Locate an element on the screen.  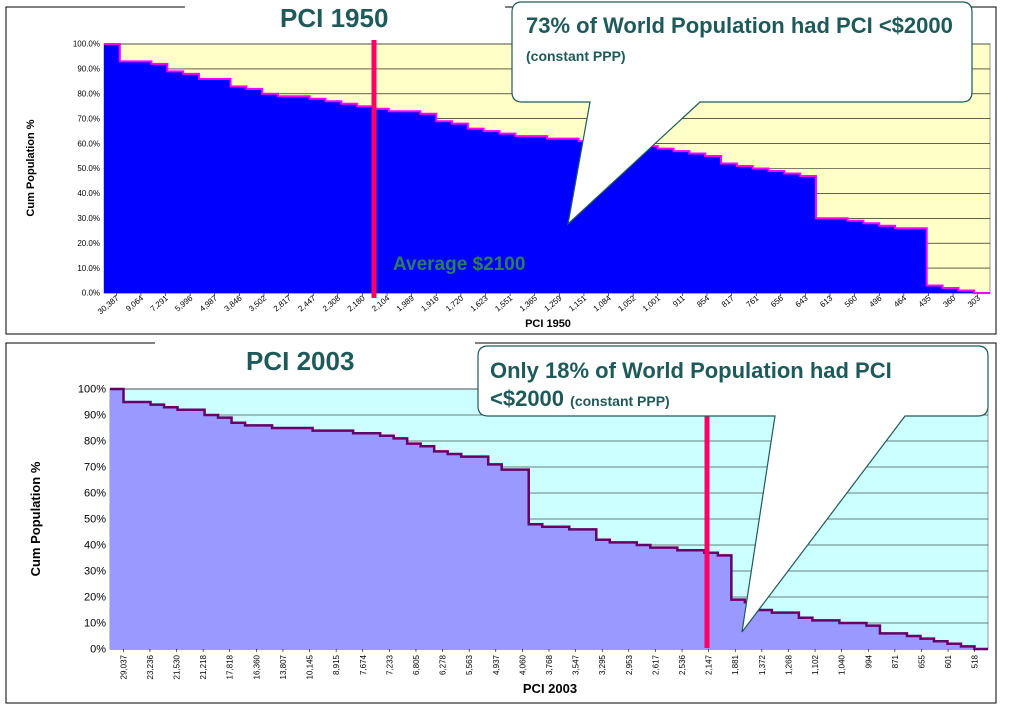
x-tick-label: 16,360 is located at coordinates (256, 666).